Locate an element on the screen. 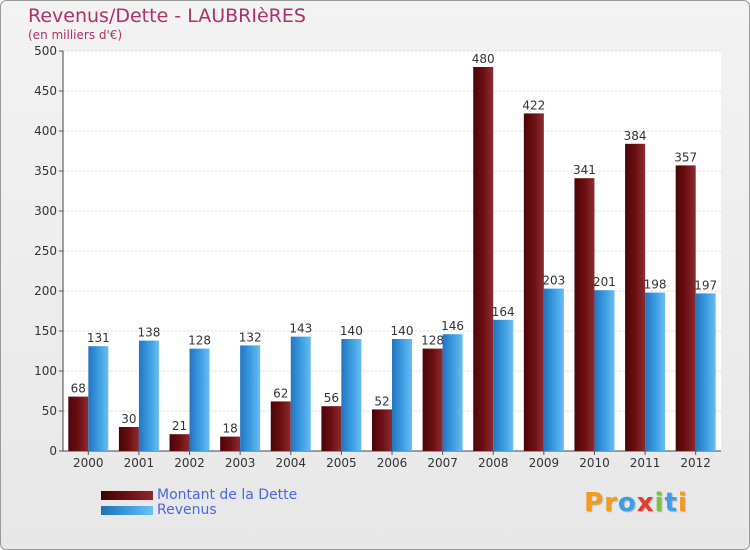  legend-label-dette: Montant de la Dette is located at coordinates (227, 495).